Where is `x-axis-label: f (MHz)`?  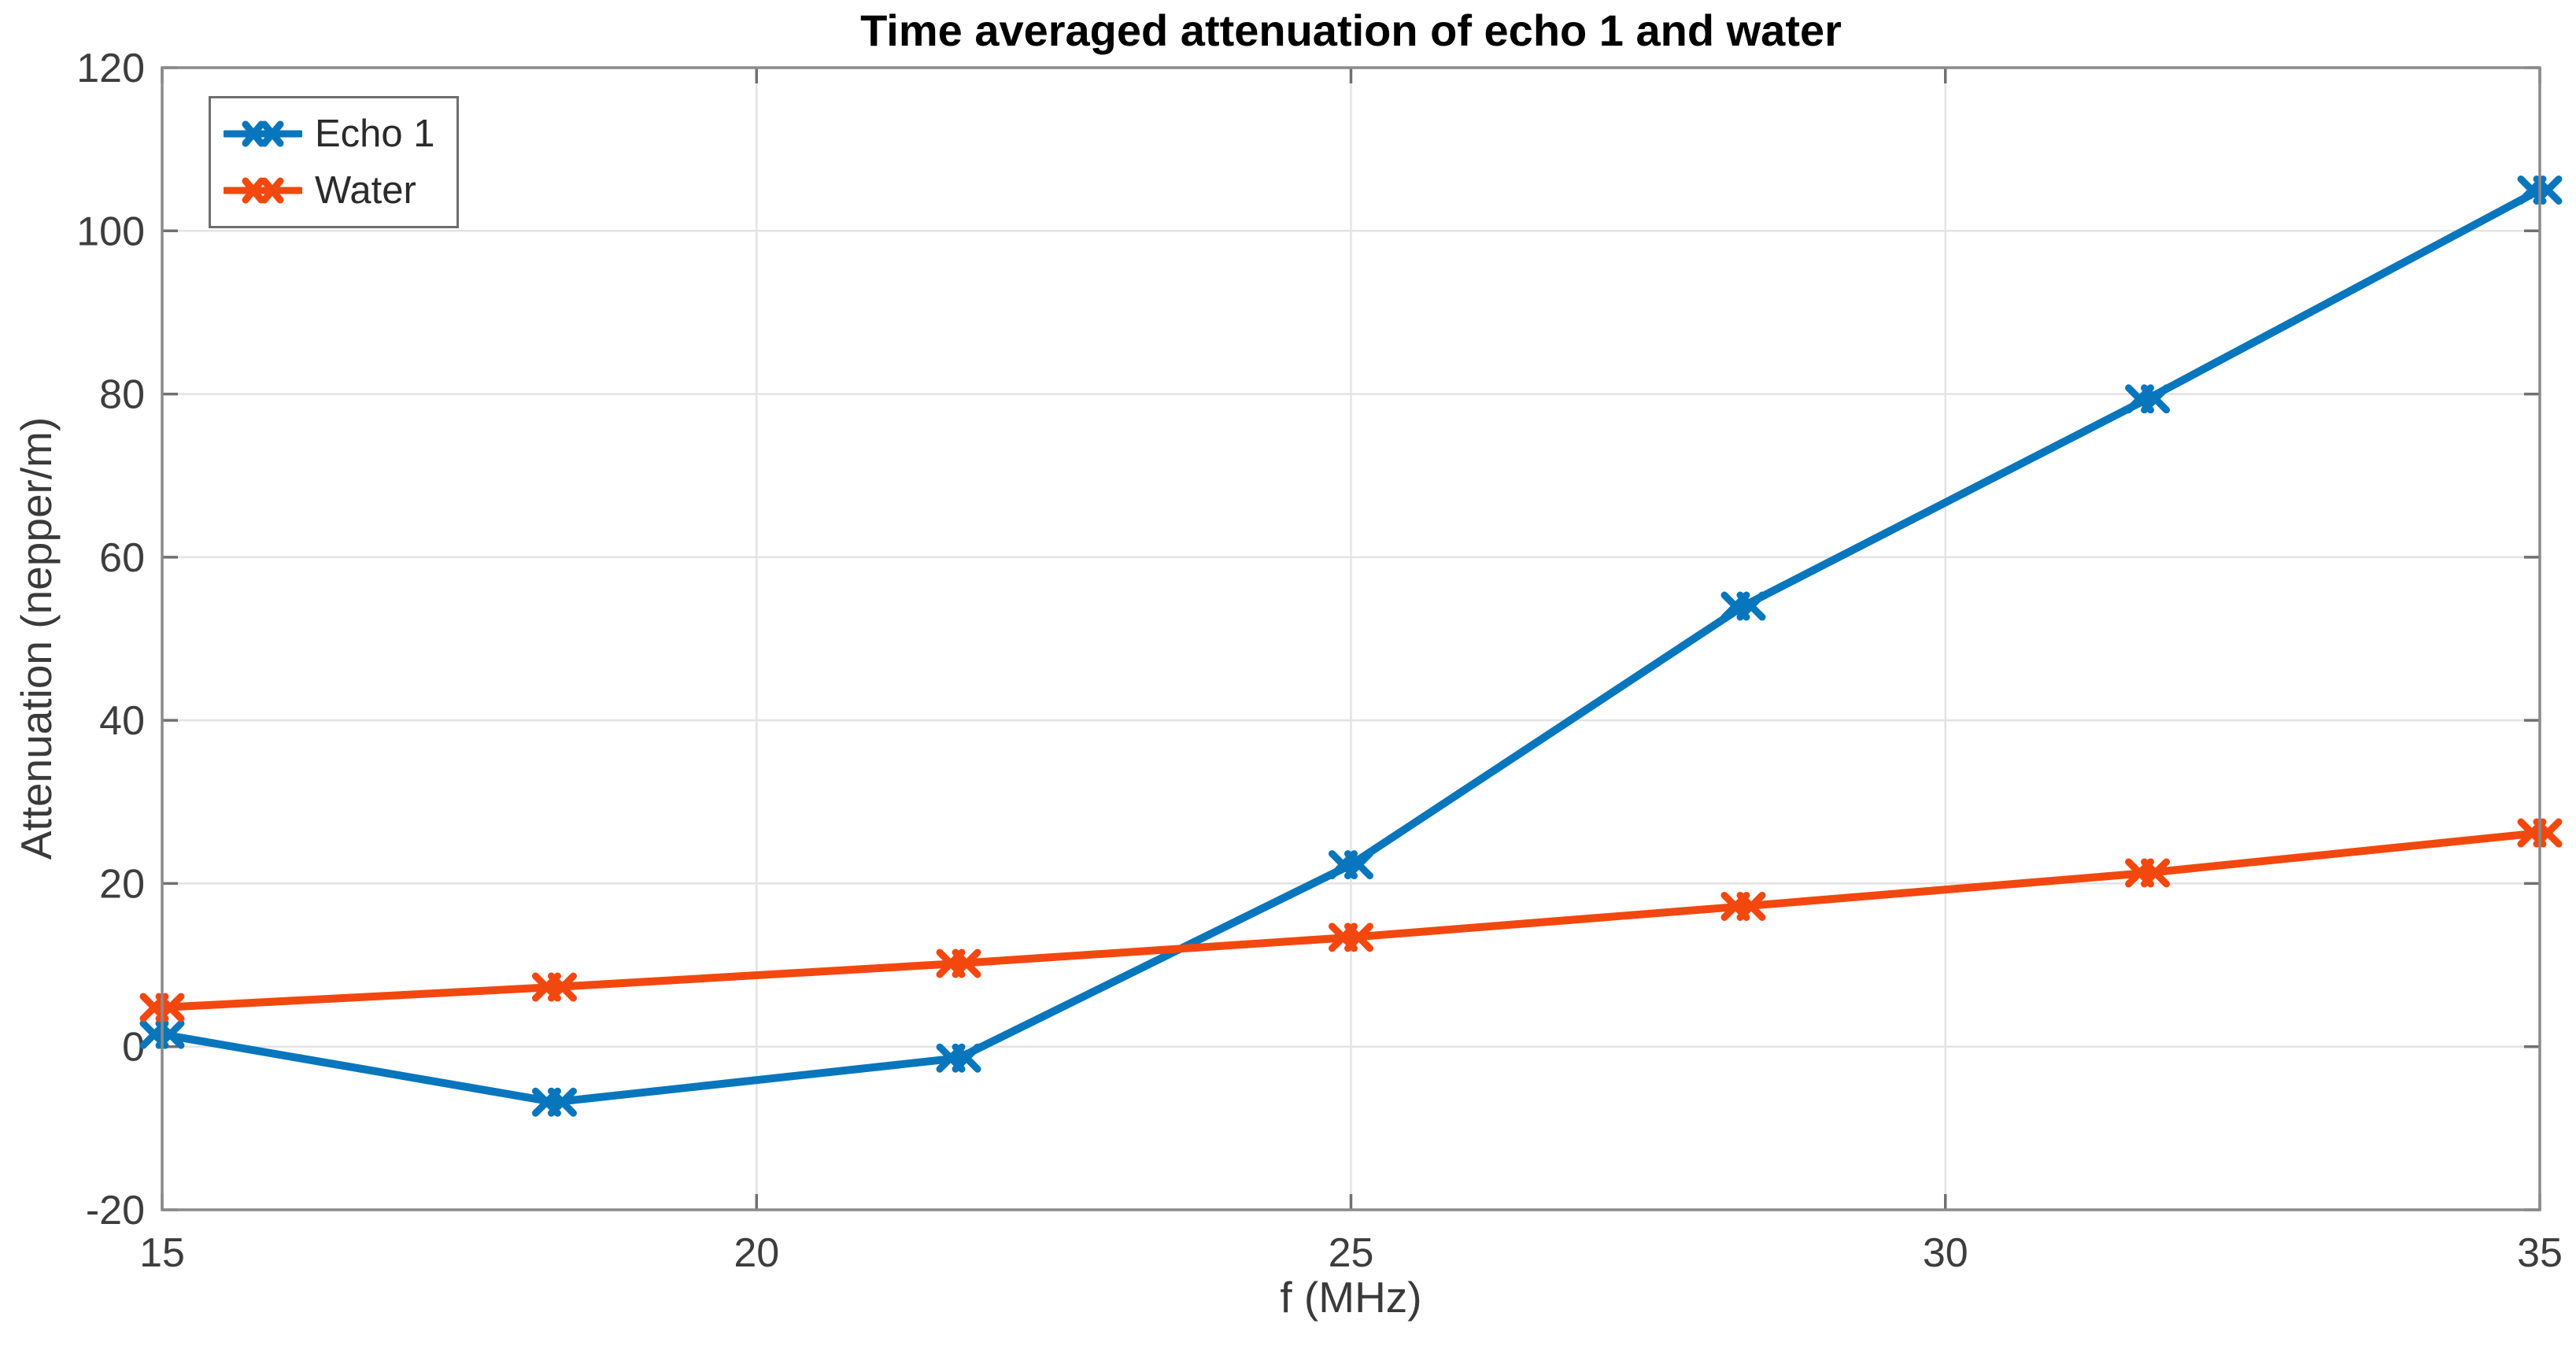 x-axis-label: f (MHz) is located at coordinates (1351, 1297).